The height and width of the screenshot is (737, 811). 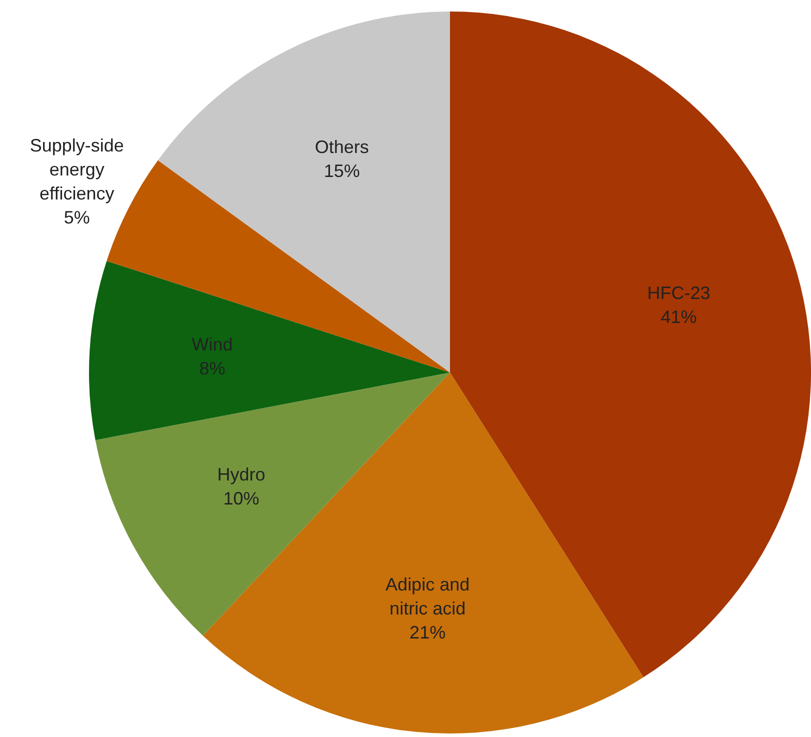 I want to click on data-label: 21%, so click(x=428, y=632).